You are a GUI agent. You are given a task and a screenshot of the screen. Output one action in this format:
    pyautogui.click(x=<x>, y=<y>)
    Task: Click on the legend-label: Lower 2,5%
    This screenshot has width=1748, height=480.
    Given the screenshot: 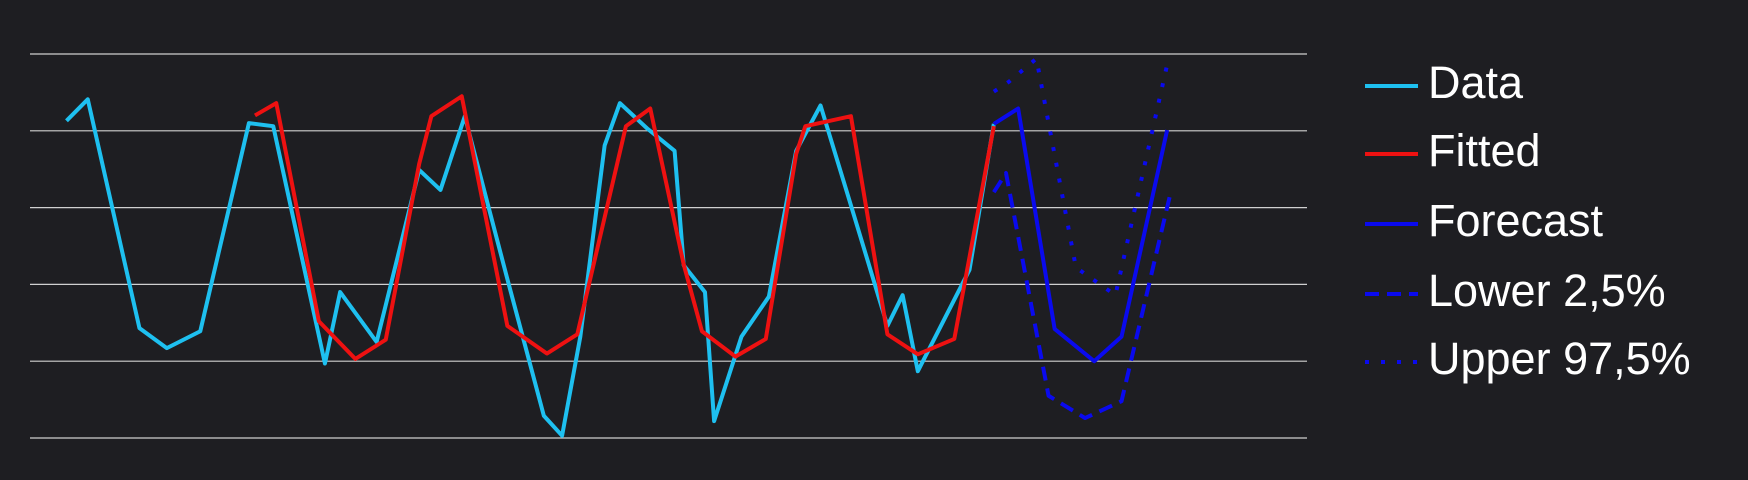 What is the action you would take?
    pyautogui.click(x=1547, y=290)
    